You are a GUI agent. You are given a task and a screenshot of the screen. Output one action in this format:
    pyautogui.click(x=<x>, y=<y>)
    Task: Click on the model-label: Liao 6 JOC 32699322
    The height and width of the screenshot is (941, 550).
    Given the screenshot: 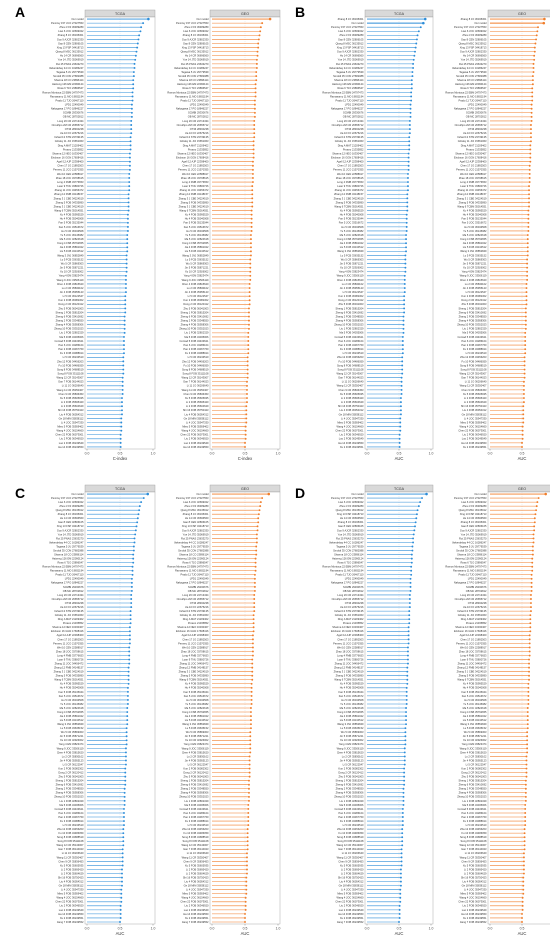 What is the action you would take?
    pyautogui.click(x=71, y=31)
    